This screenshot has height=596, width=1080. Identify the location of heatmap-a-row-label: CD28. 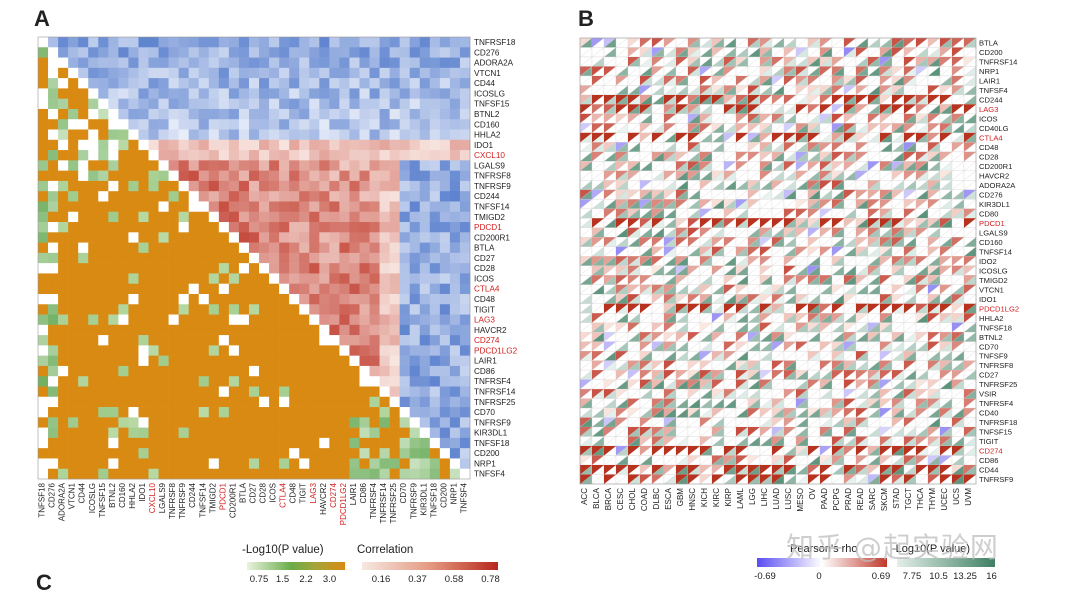
(484, 268).